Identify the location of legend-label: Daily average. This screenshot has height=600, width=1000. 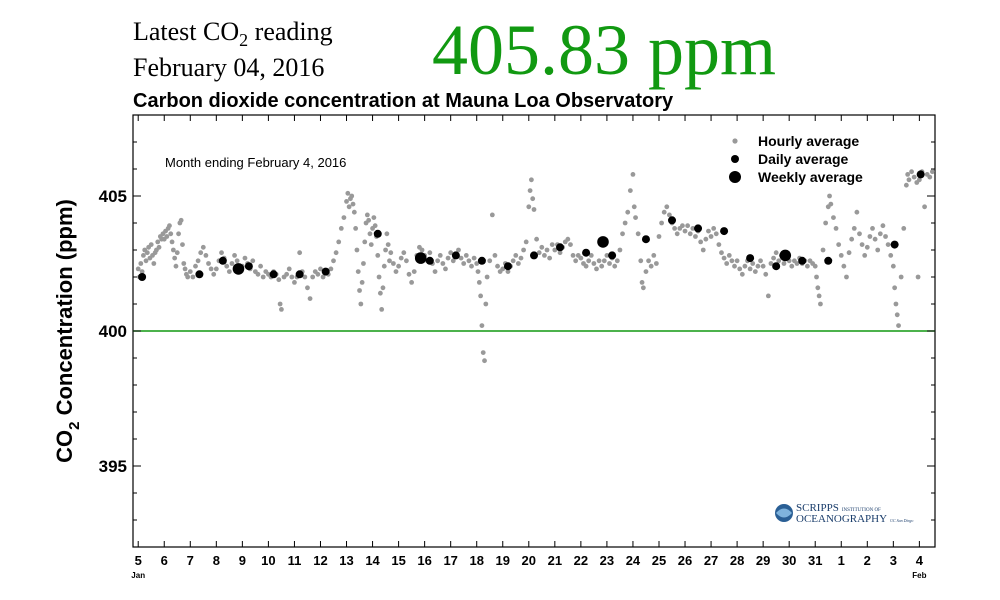
(803, 159).